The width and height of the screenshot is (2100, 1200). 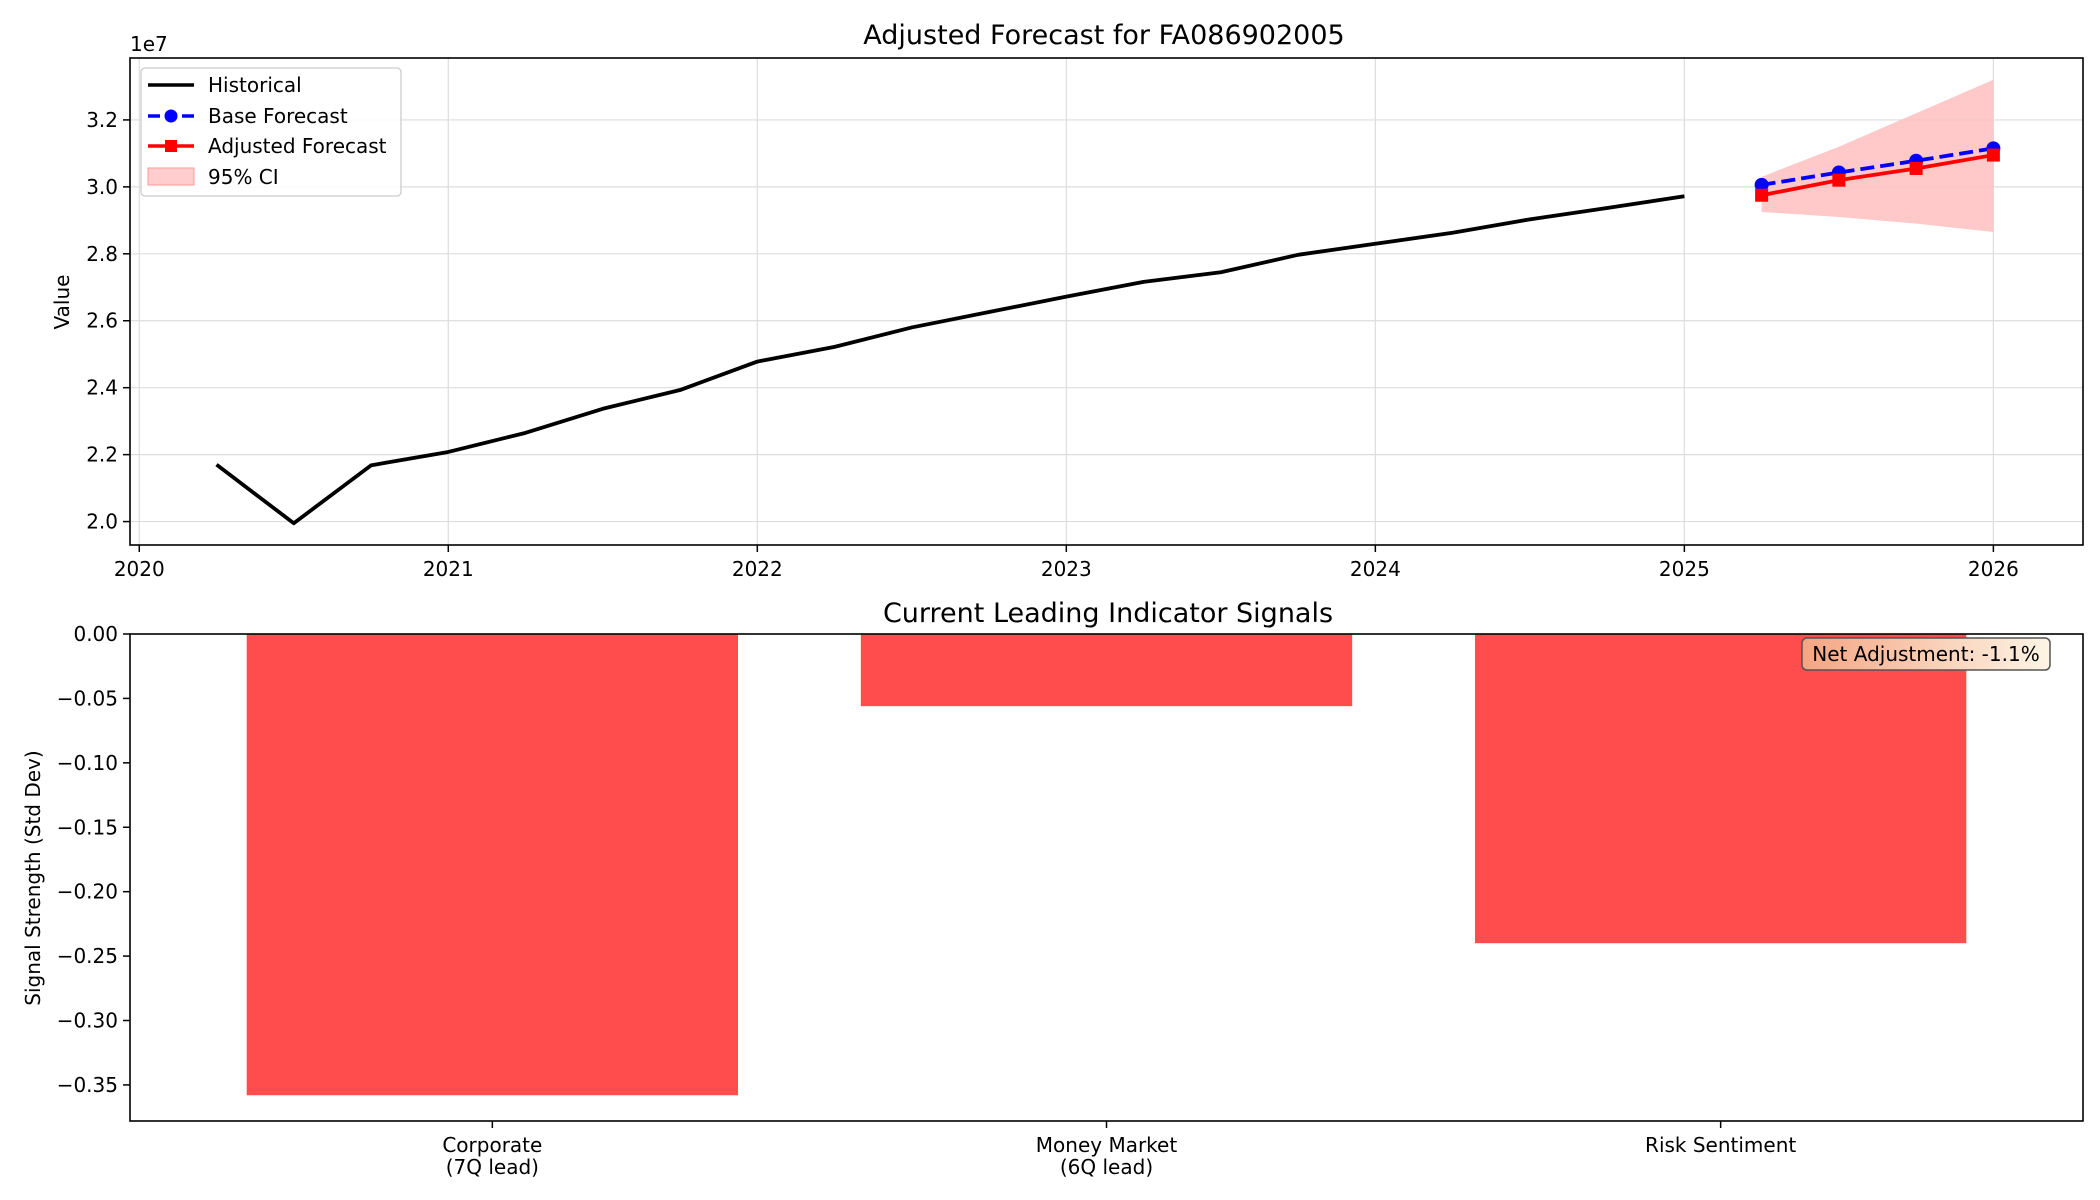 What do you see at coordinates (139, 569) in the screenshot?
I see `x-tick-label: 2020` at bounding box center [139, 569].